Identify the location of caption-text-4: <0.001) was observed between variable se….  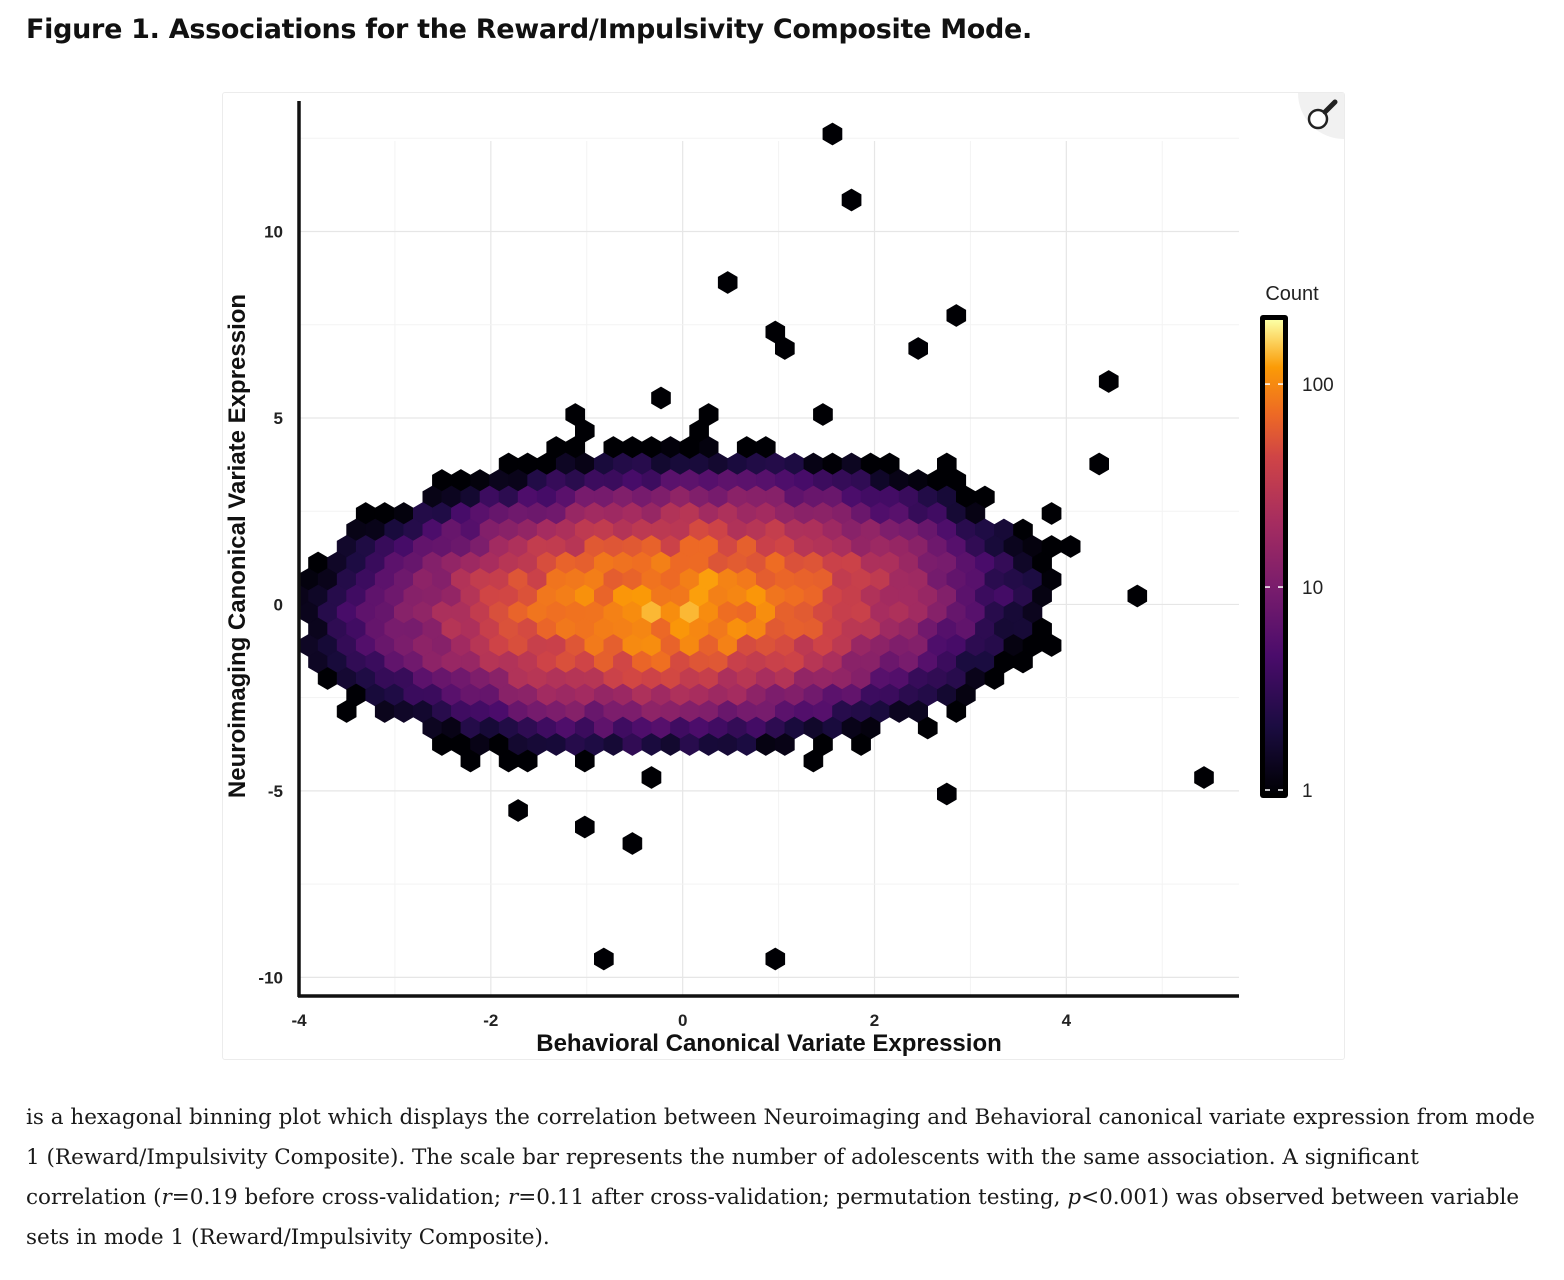
(773, 1217).